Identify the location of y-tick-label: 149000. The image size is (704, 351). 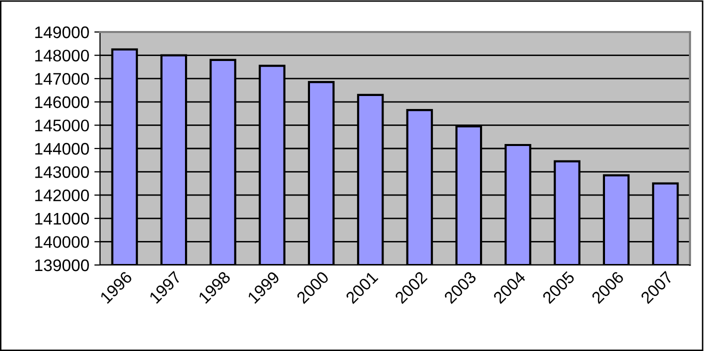
(62, 32).